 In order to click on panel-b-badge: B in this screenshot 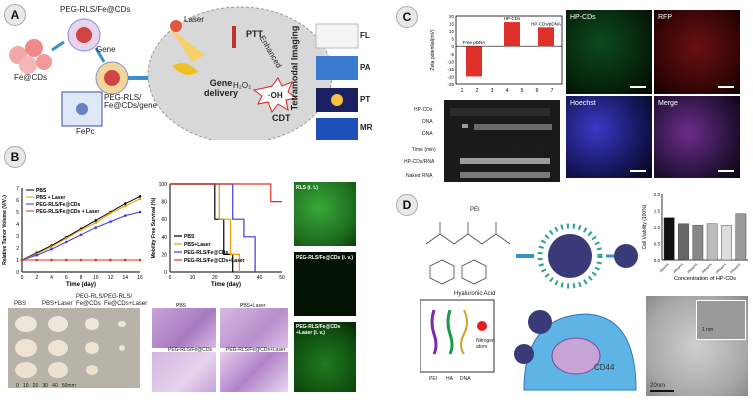, I will do `click(15, 157)`.